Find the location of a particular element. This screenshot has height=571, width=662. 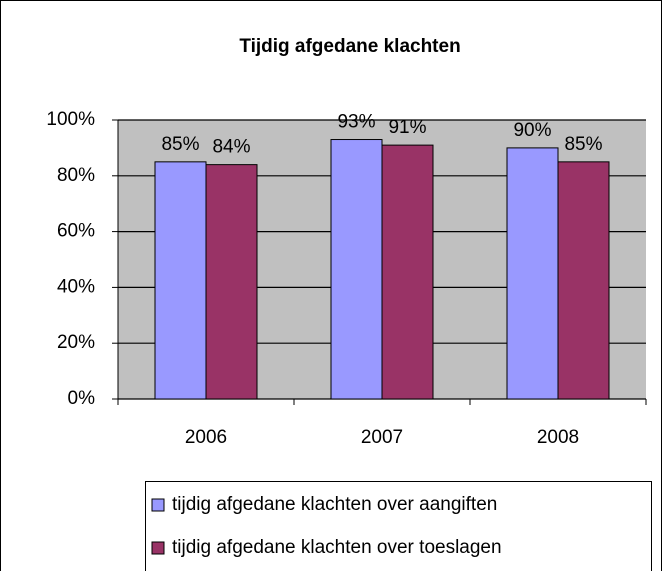

value-label: 90% is located at coordinates (532, 130).